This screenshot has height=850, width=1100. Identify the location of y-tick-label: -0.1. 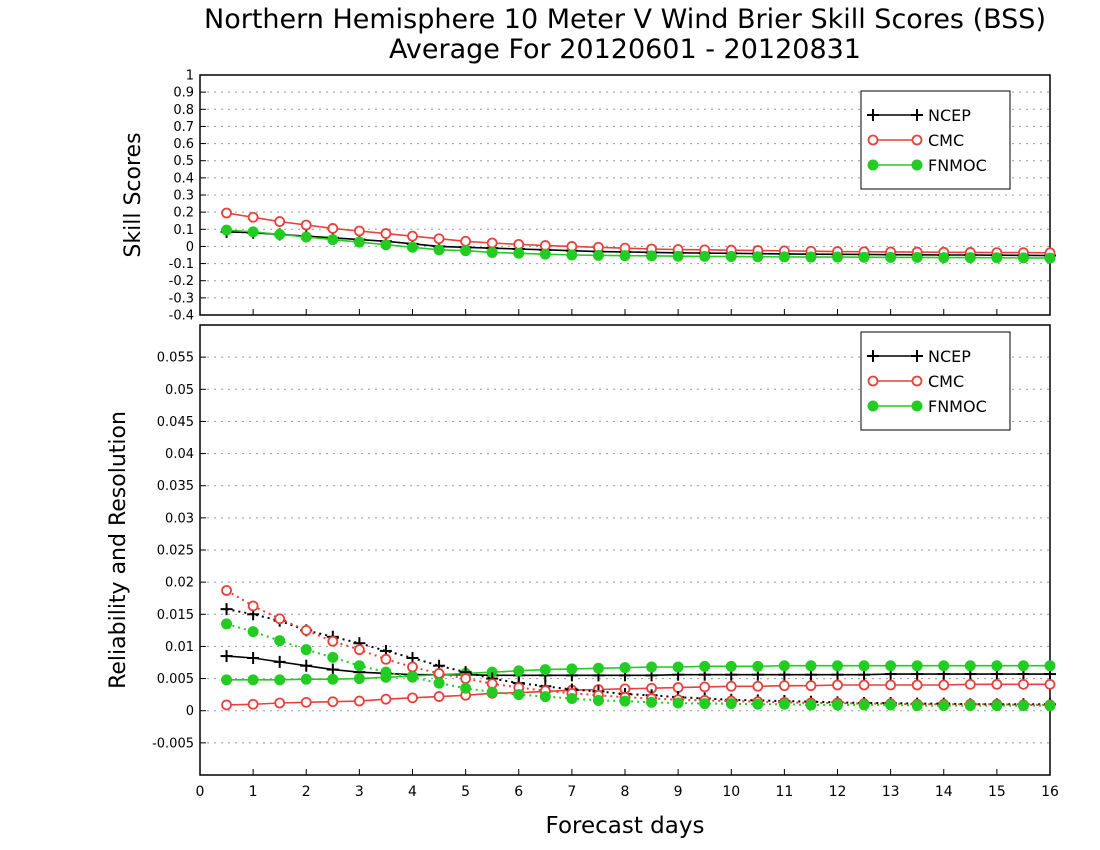
(181, 264).